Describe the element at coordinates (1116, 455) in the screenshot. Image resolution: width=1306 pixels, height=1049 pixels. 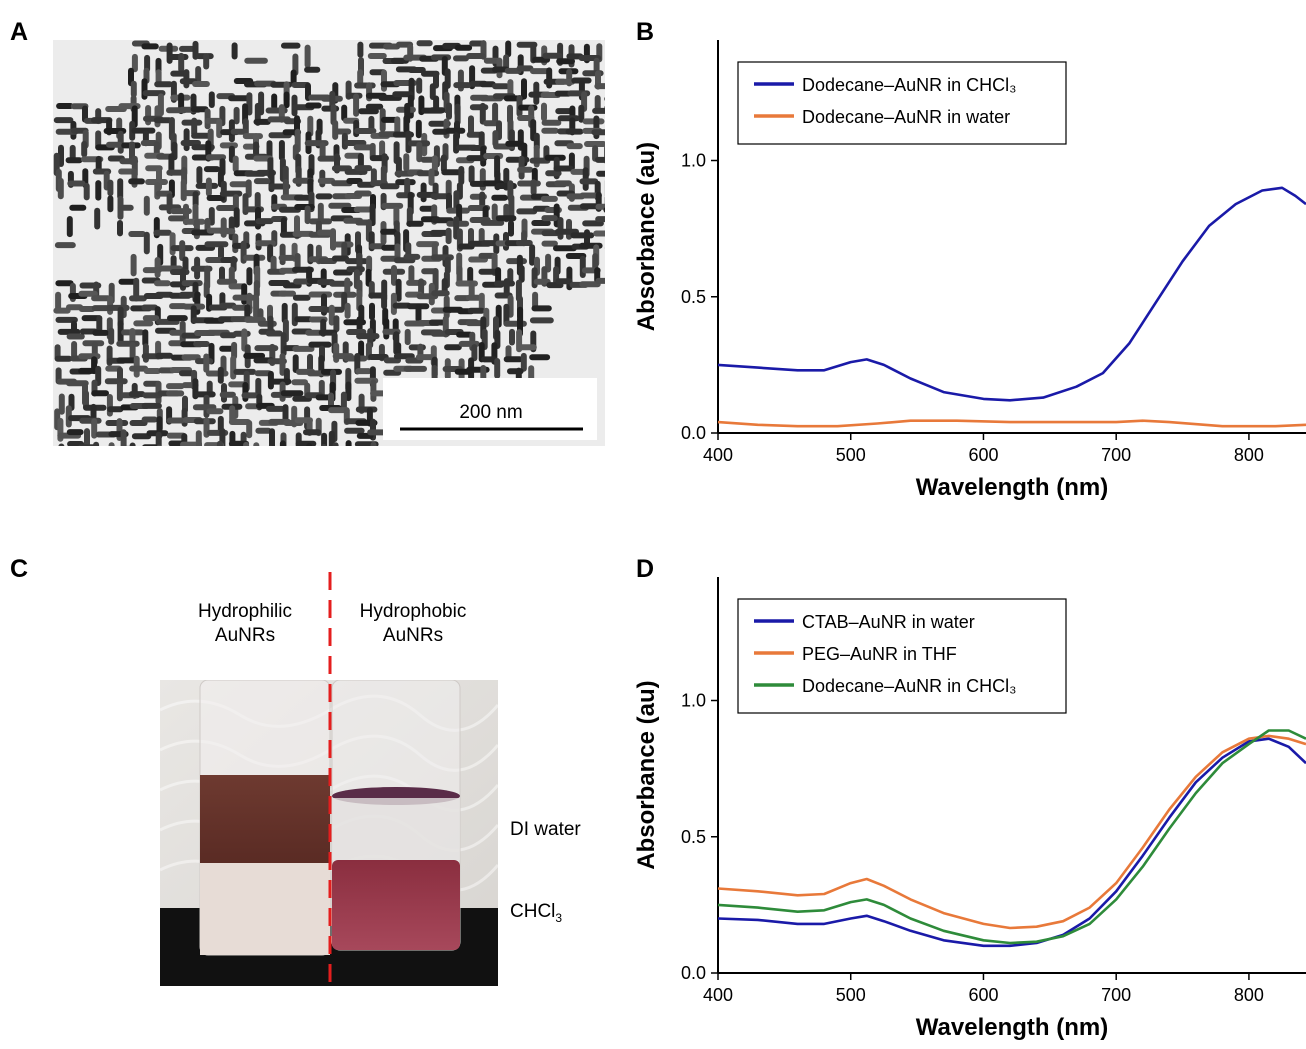
I see `x-tick-label: 700` at that location.